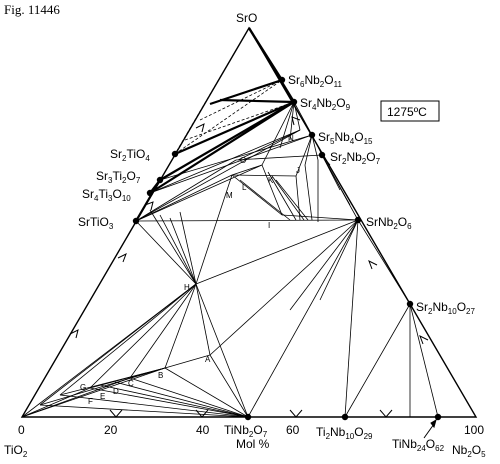 Image resolution: width=500 pixels, height=464 pixels. I want to click on dot-srtio3, so click(136, 221).